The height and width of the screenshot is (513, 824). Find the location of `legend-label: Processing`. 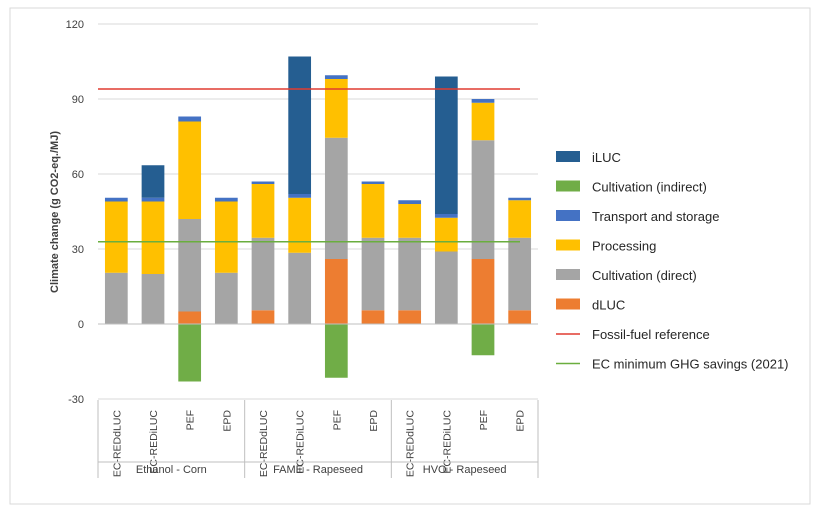

legend-label: Processing is located at coordinates (624, 246).